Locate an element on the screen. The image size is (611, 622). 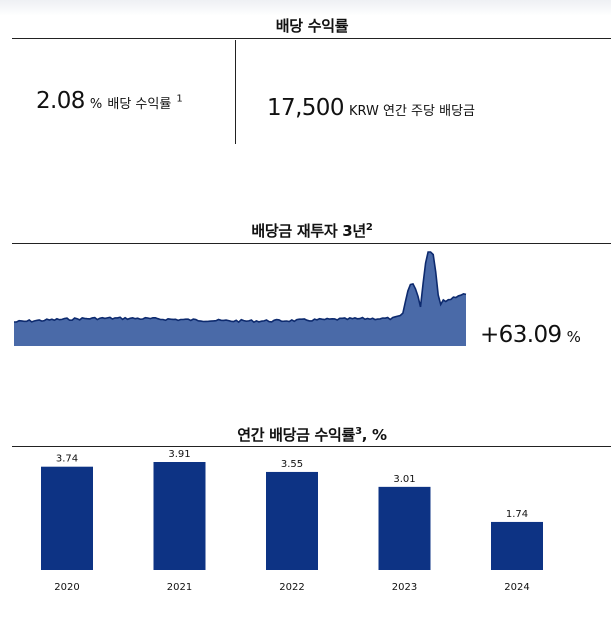
bar-value-label: 3.74 is located at coordinates (67, 459).